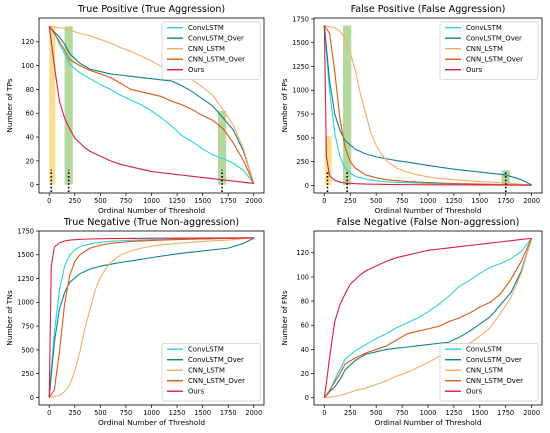 The image size is (550, 433). Describe the element at coordinates (9, 318) in the screenshot. I see `y-axis-label: Number of TNs` at that location.